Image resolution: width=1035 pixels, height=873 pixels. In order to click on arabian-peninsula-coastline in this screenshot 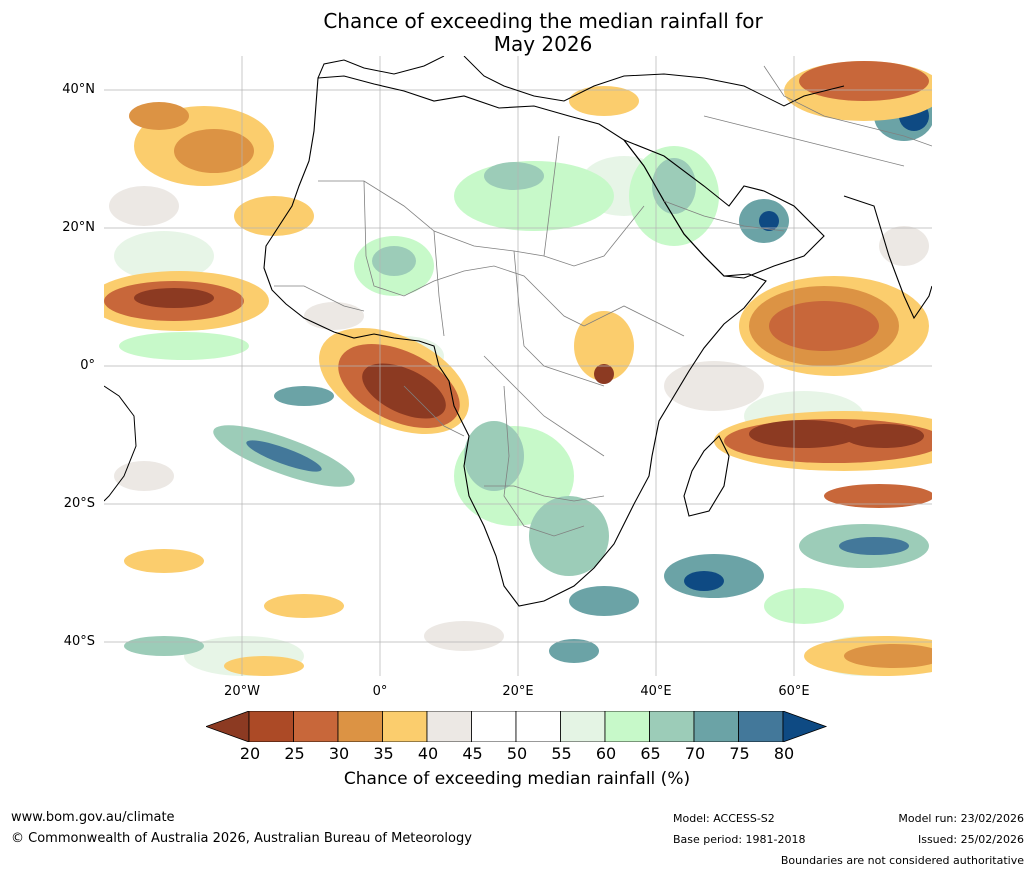, I will do `click(723, 208)`.